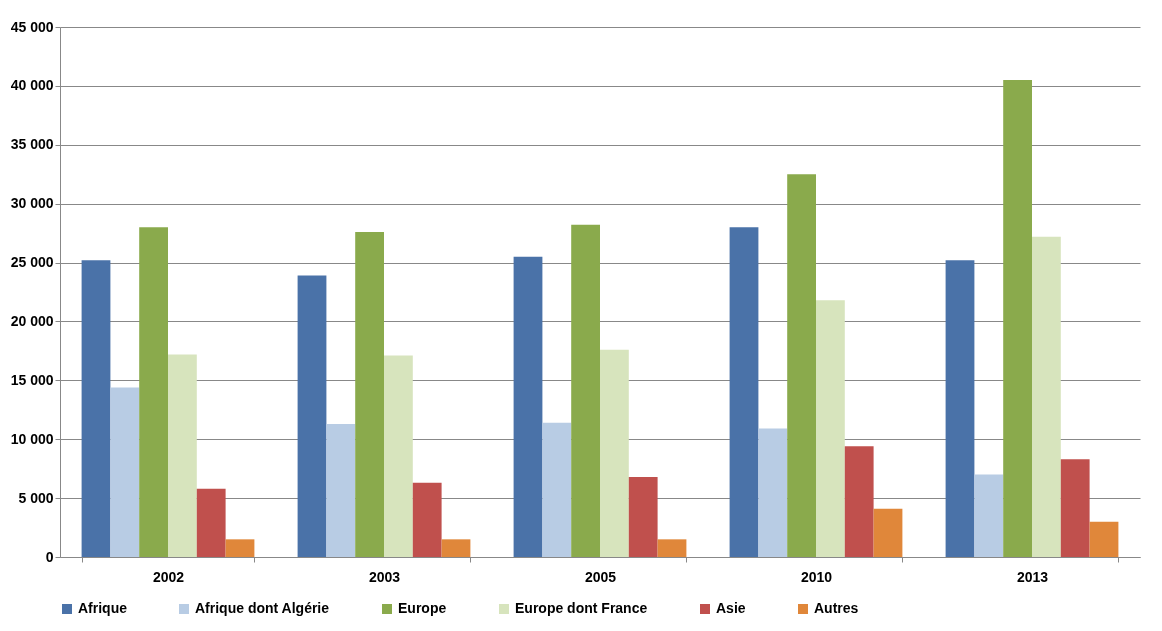  Describe the element at coordinates (32, 379) in the screenshot. I see `y-tick-label: 15 000` at that location.